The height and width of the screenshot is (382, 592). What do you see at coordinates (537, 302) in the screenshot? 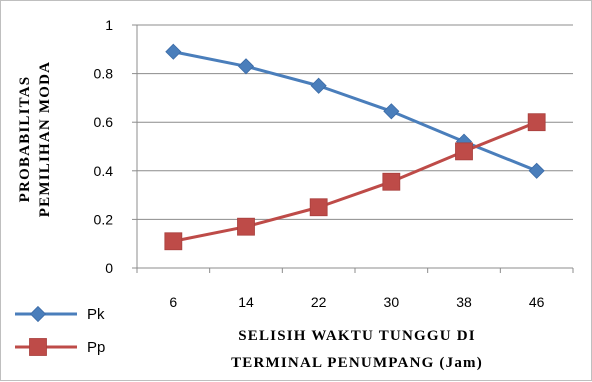
I see `x-tick-label-5: 46` at bounding box center [537, 302].